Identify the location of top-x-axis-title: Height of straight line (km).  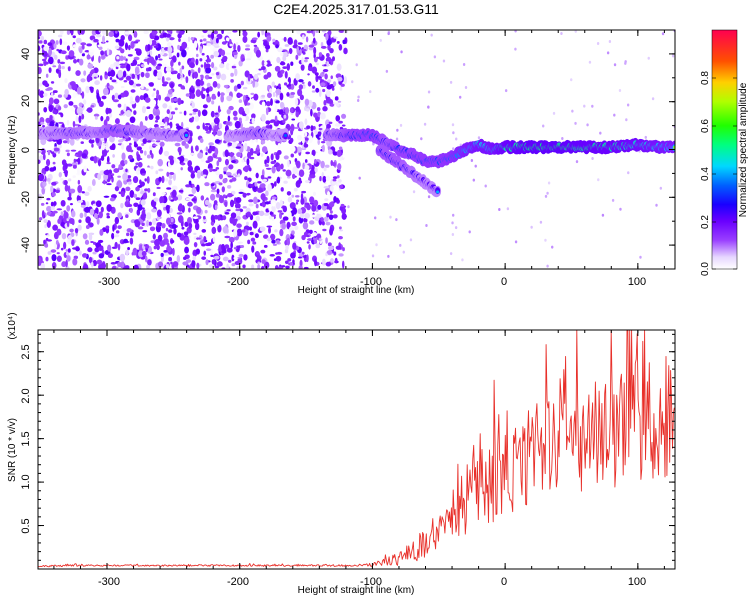
(356, 290).